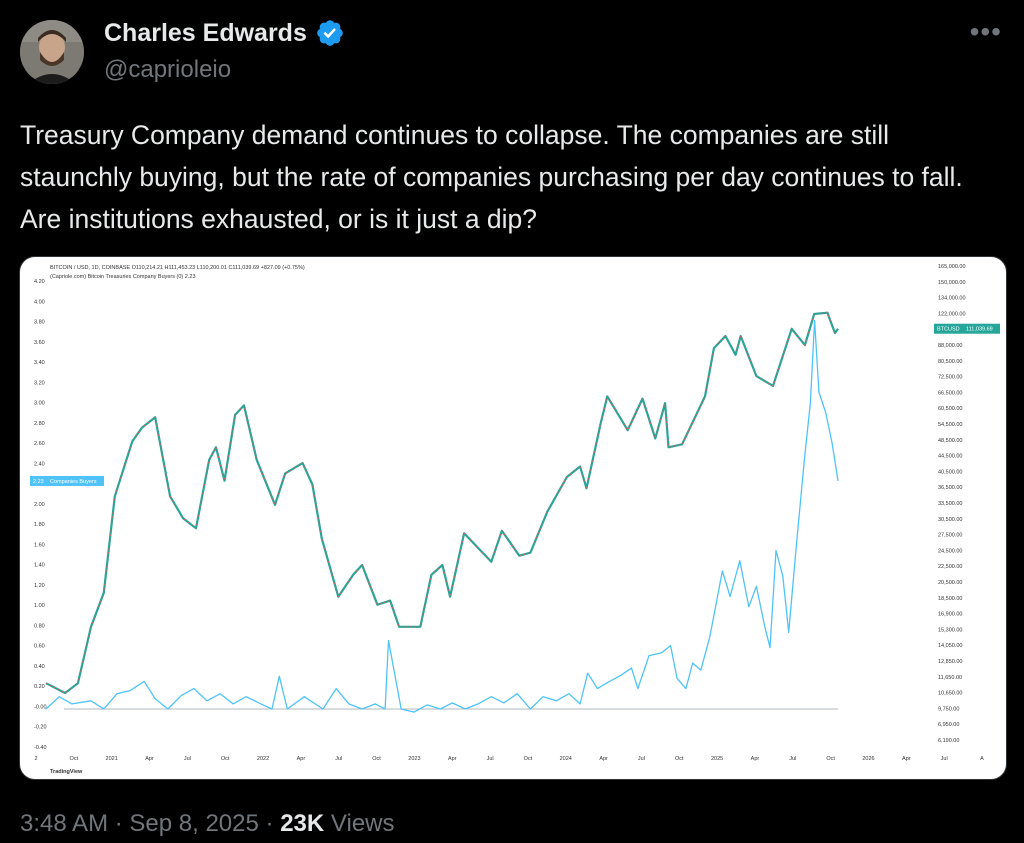  I want to click on right-axis-tick: 9,750.00, so click(948, 709).